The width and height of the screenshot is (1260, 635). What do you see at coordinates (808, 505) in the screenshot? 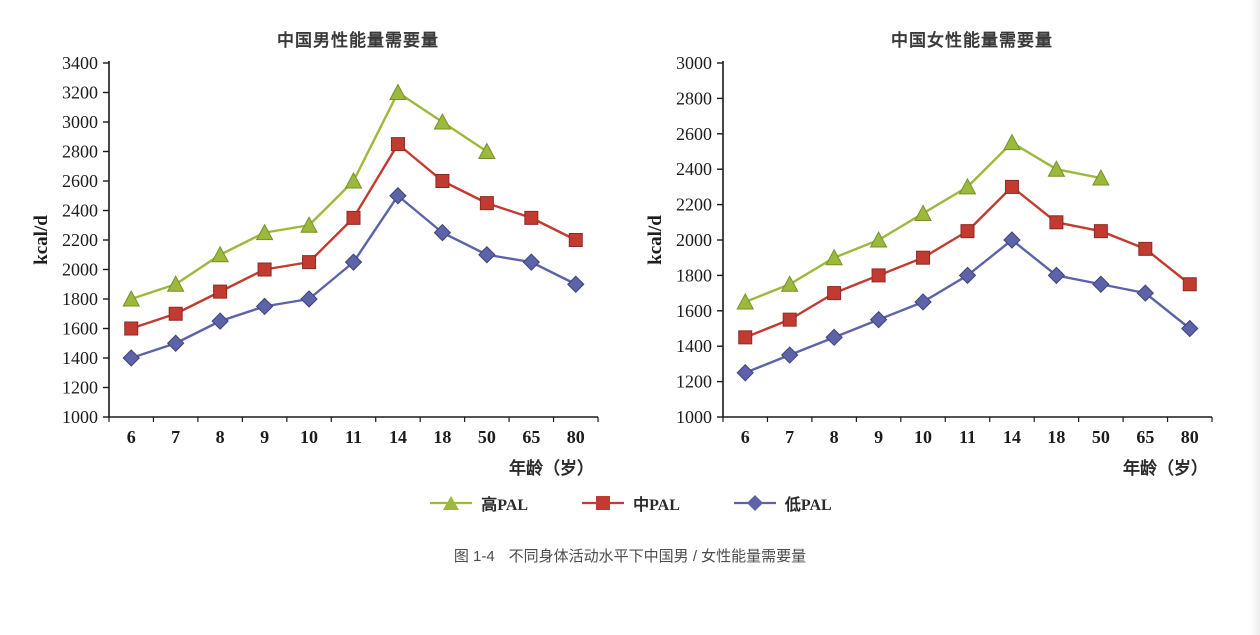
I see `legend-label: 低PAL` at bounding box center [808, 505].